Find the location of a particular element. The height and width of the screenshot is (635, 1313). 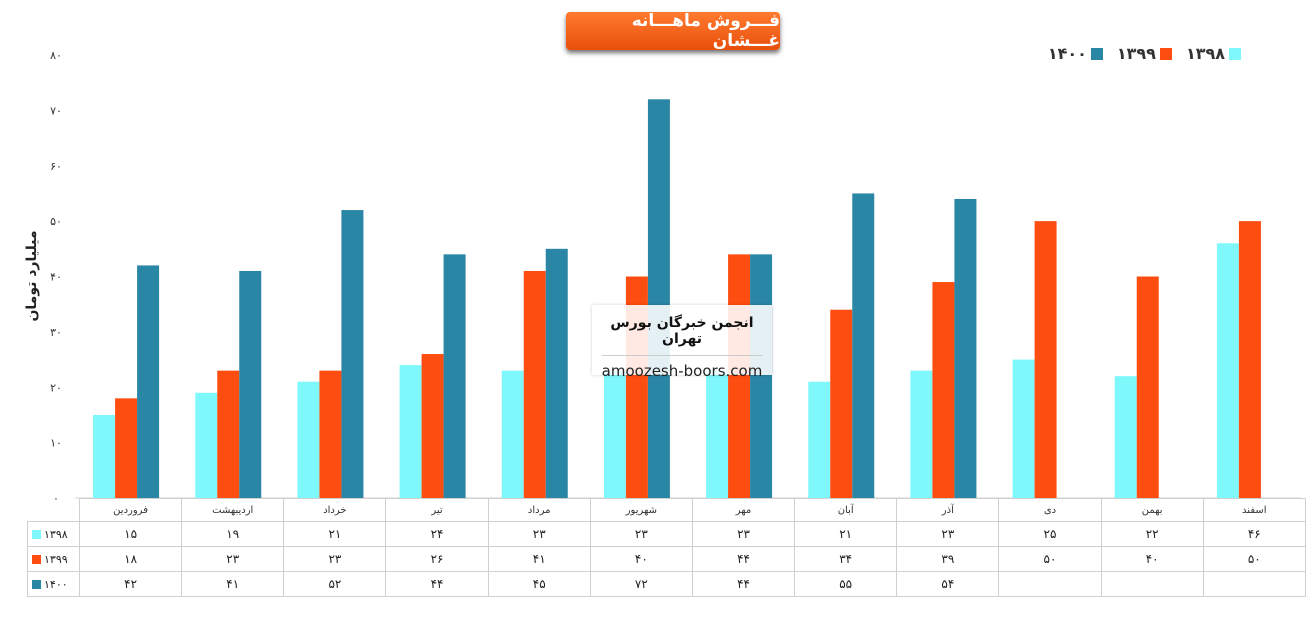

chart-legend: ۱۳۹۸ ۱۳۹۹ ۱۴۰۰ is located at coordinates (1144, 53).